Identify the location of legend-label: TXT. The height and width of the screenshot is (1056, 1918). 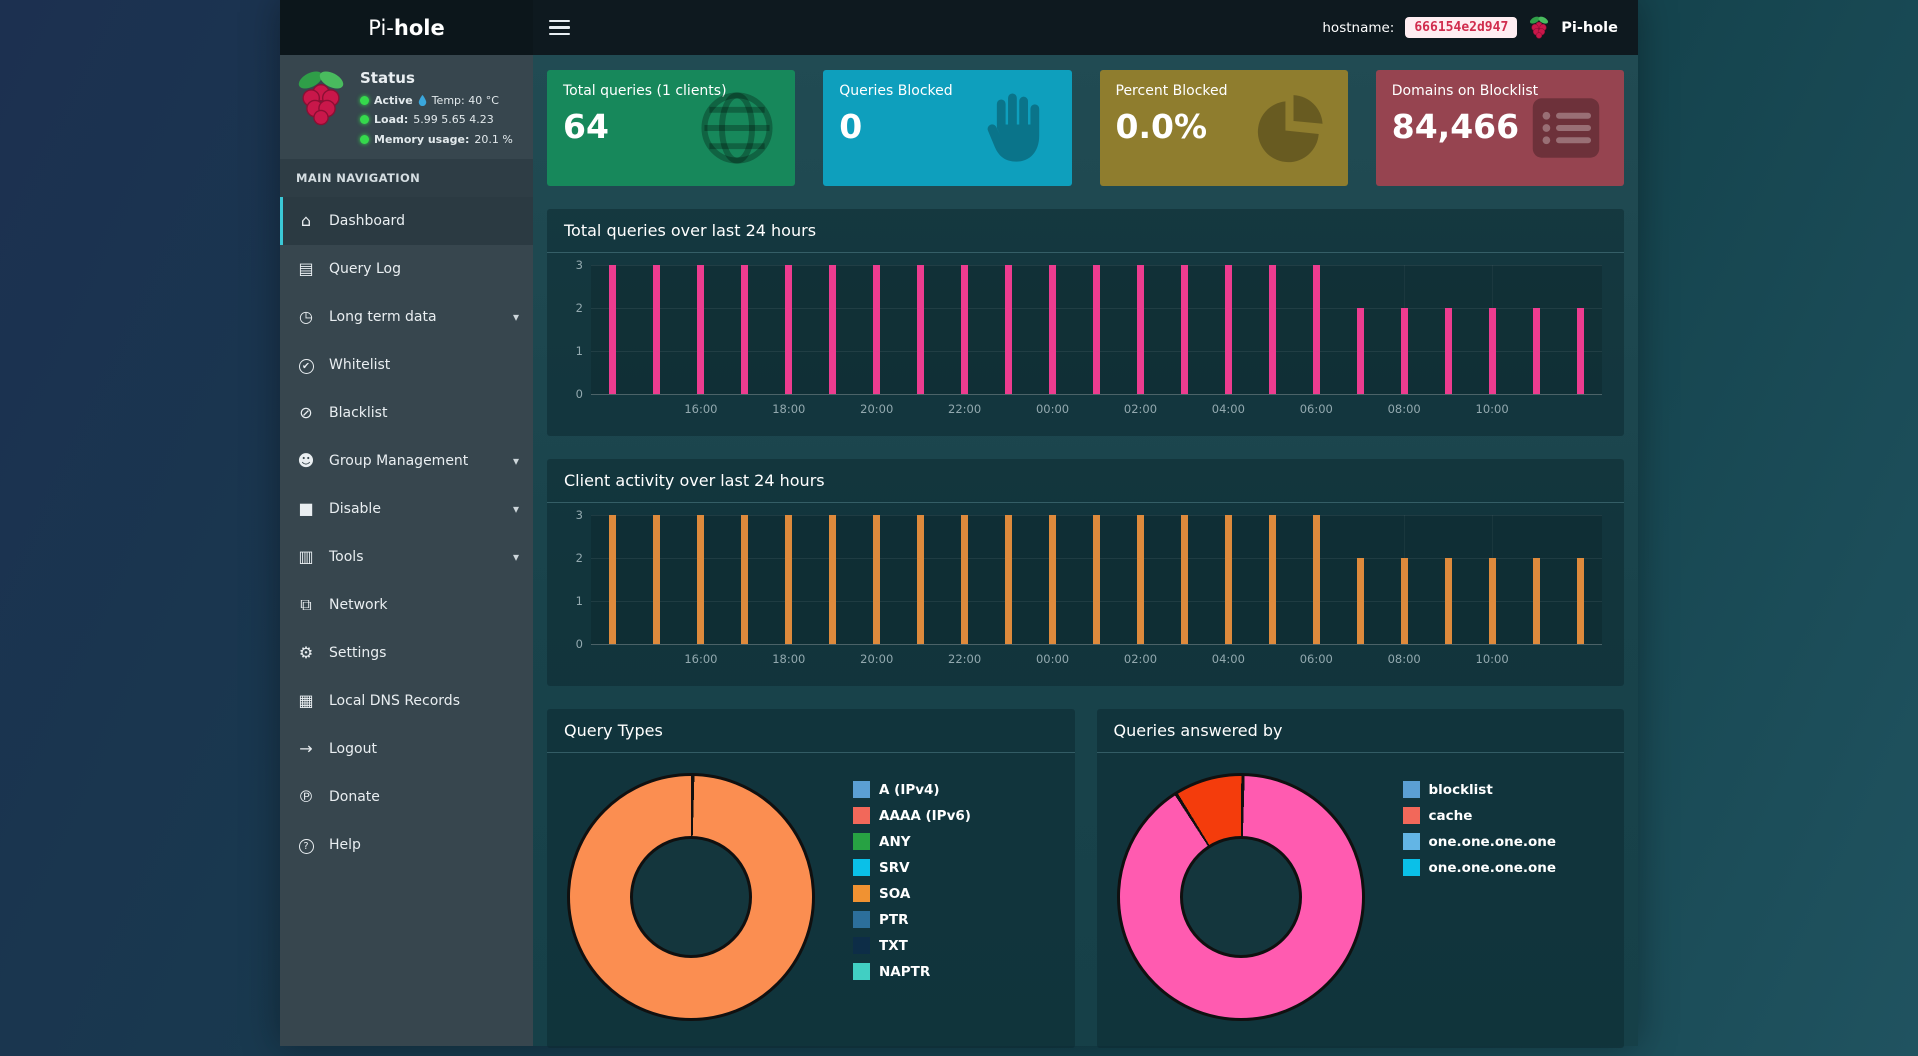
(893, 945).